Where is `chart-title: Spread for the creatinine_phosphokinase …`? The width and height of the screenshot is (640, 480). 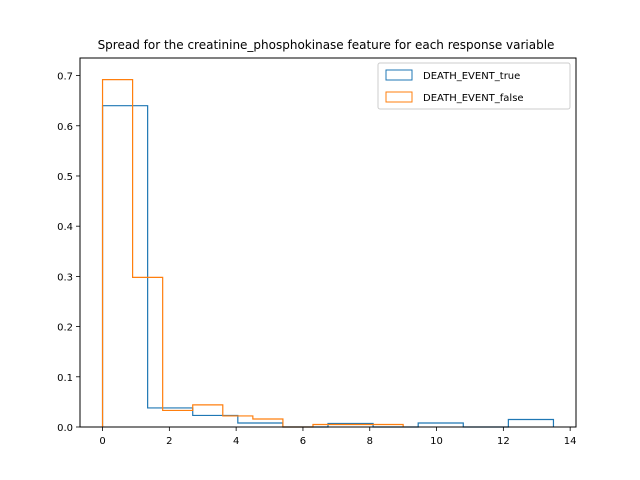 chart-title: Spread for the creatinine_phosphokinase … is located at coordinates (326, 45).